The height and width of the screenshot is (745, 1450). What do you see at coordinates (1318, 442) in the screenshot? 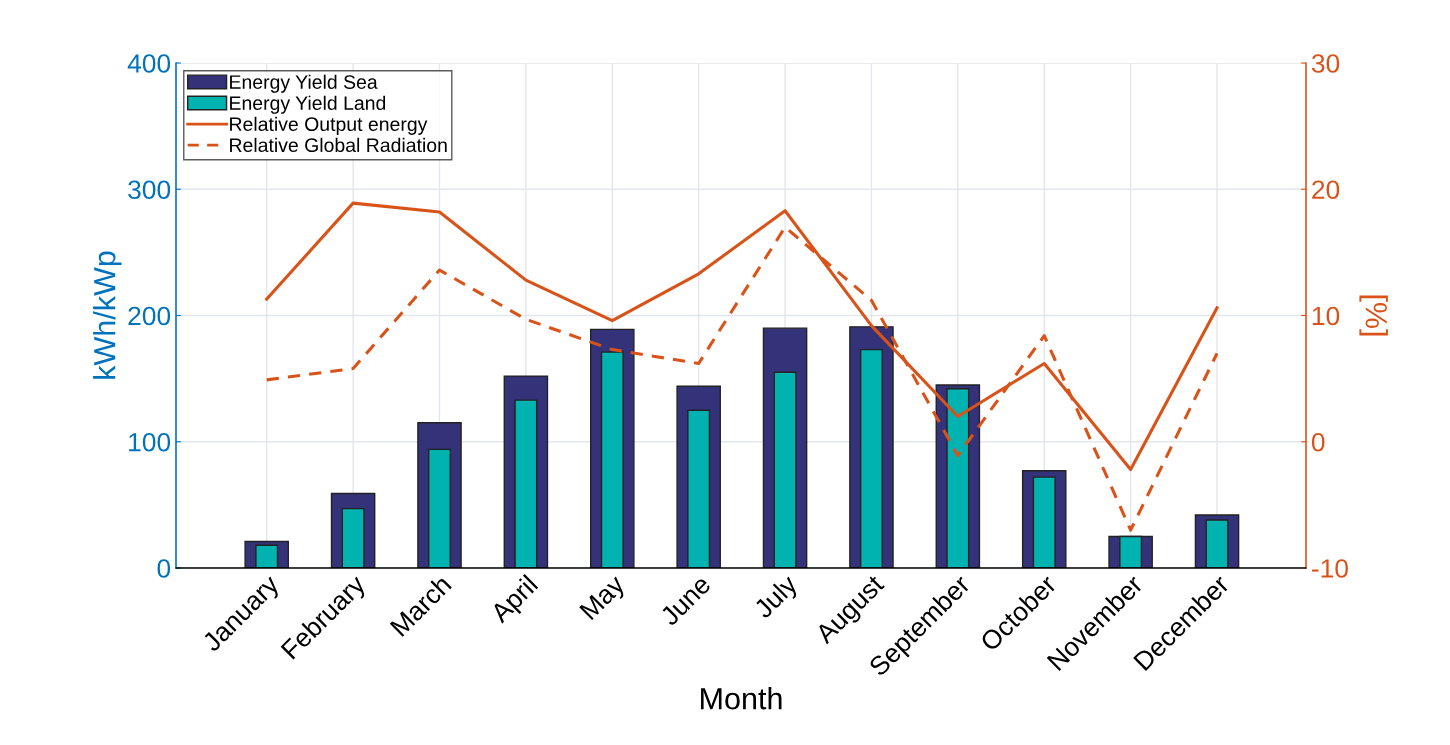
I see `y2-tick-label: 0` at bounding box center [1318, 442].